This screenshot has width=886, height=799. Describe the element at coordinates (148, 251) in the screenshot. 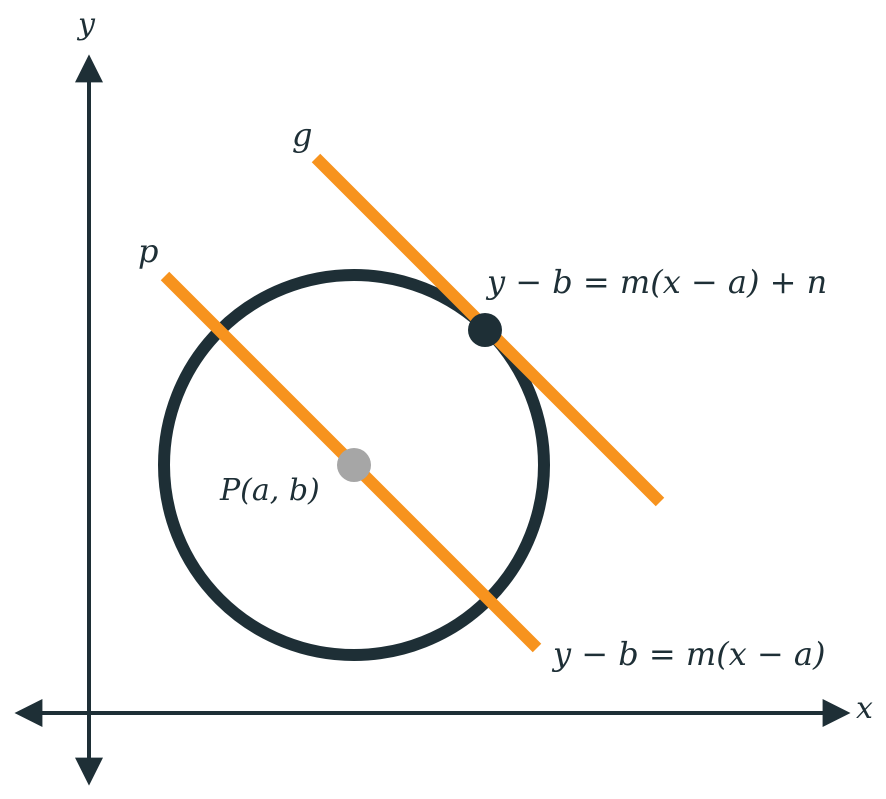

I see `line-p-label: p` at that location.